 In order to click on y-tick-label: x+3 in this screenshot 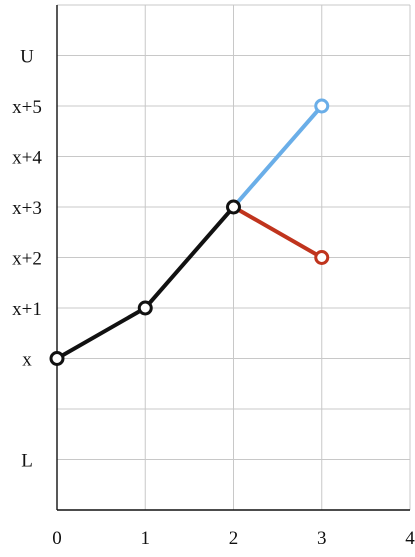, I will do `click(27, 208)`.